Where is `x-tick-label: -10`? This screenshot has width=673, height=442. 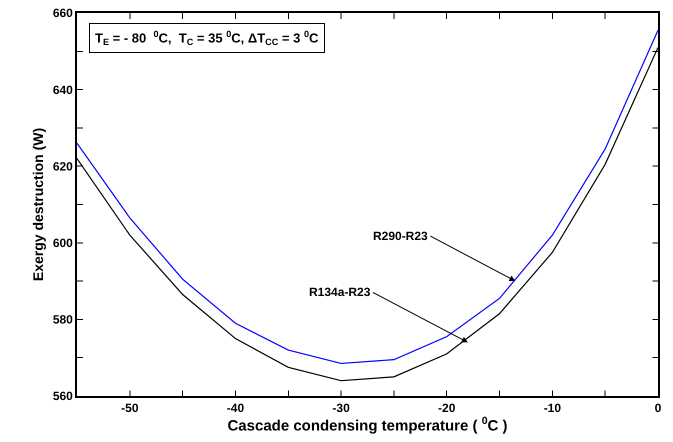
x-tick-label: -10 is located at coordinates (553, 408).